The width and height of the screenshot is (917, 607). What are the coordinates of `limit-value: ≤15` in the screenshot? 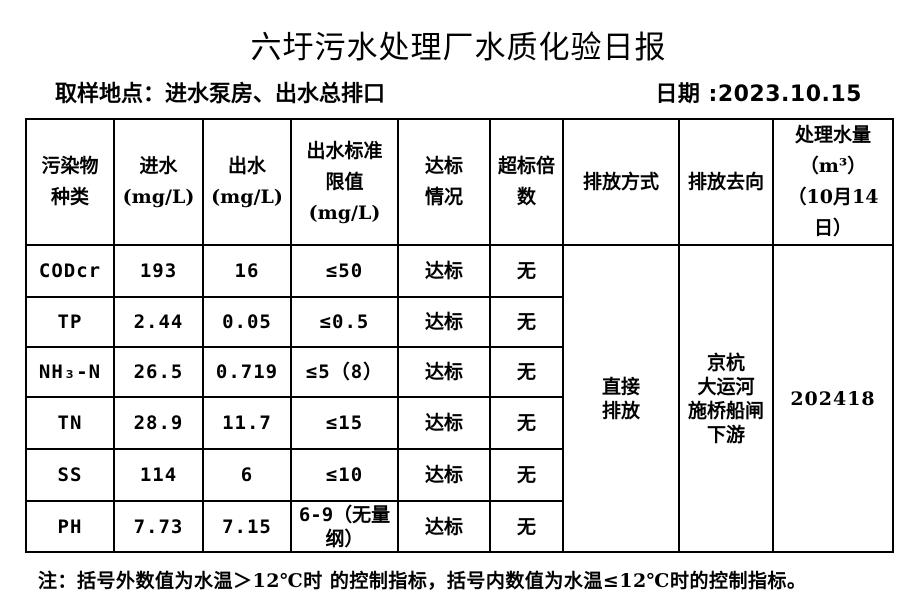 It's located at (344, 423).